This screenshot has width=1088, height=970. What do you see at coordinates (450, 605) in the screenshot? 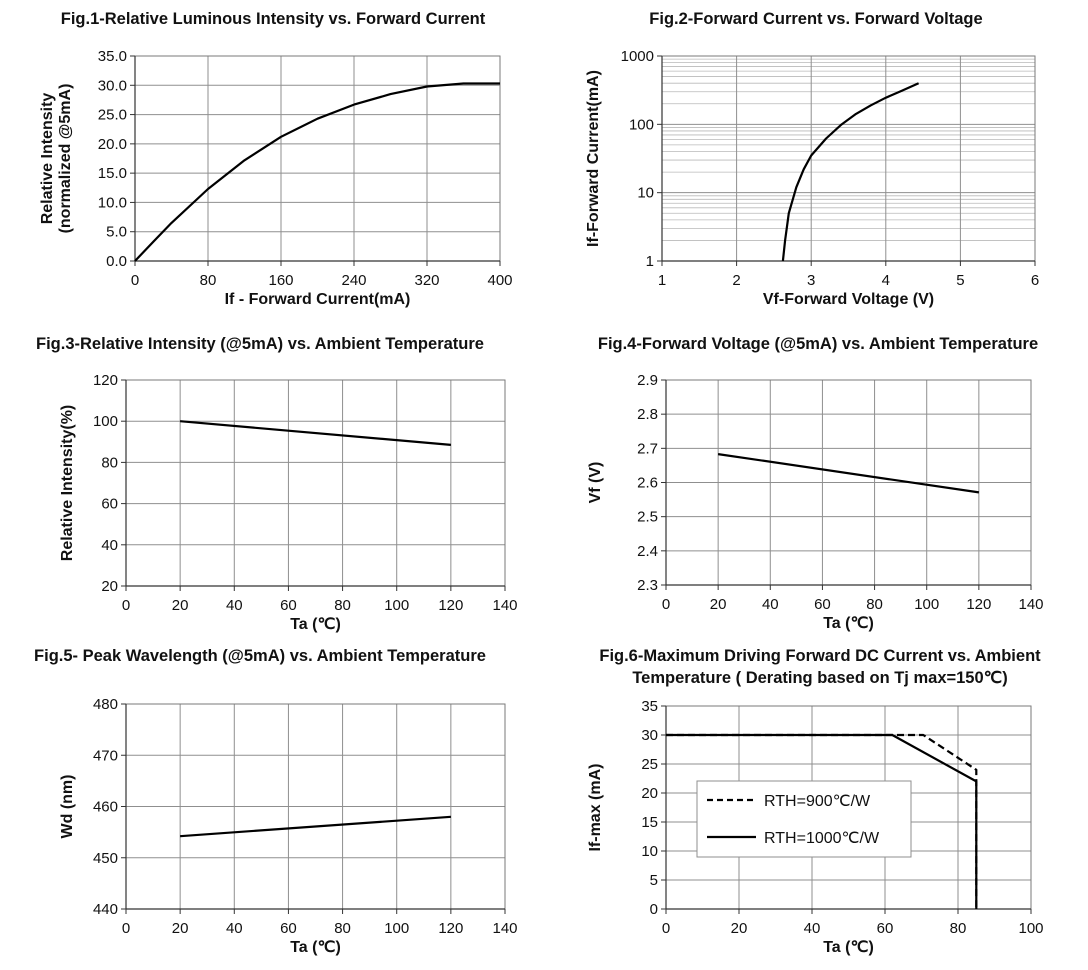
I see `fig3-x-tick-label: 120` at bounding box center [450, 605].